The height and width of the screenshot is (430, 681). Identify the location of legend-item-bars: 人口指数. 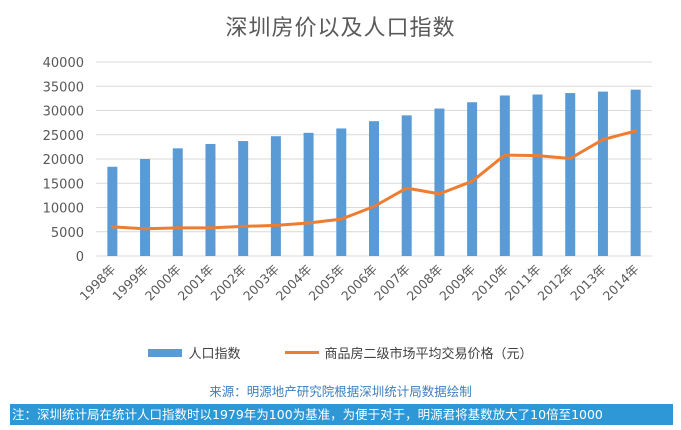
(194, 352).